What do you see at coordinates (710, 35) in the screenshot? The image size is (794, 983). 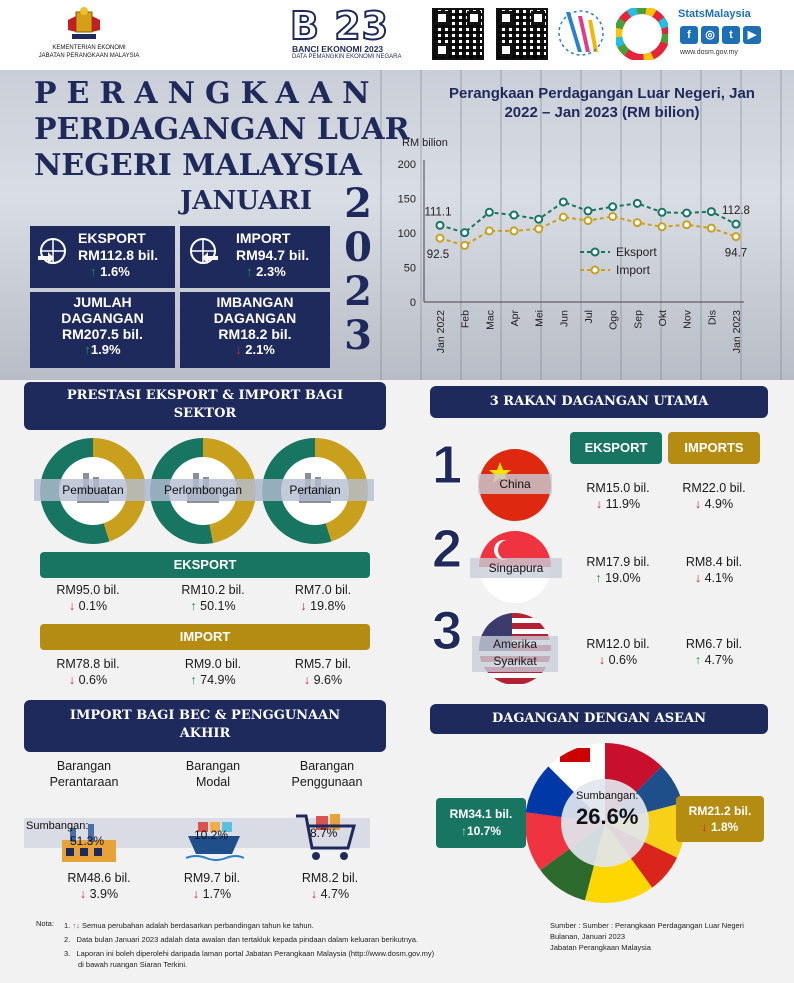 I see `instagram-icon: ◎` at bounding box center [710, 35].